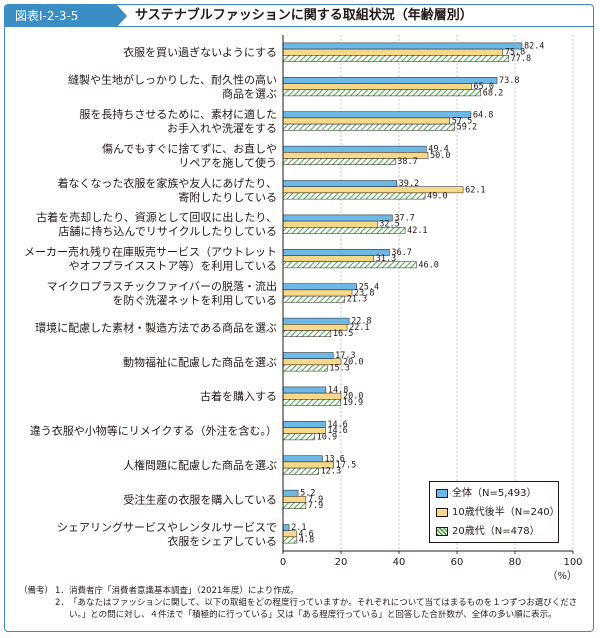 Image resolution: width=600 pixels, height=638 pixels. What do you see at coordinates (167, 183) in the screenshot?
I see `category-label: 着なくなった衣服を家族や友人にあげたり、` at bounding box center [167, 183].